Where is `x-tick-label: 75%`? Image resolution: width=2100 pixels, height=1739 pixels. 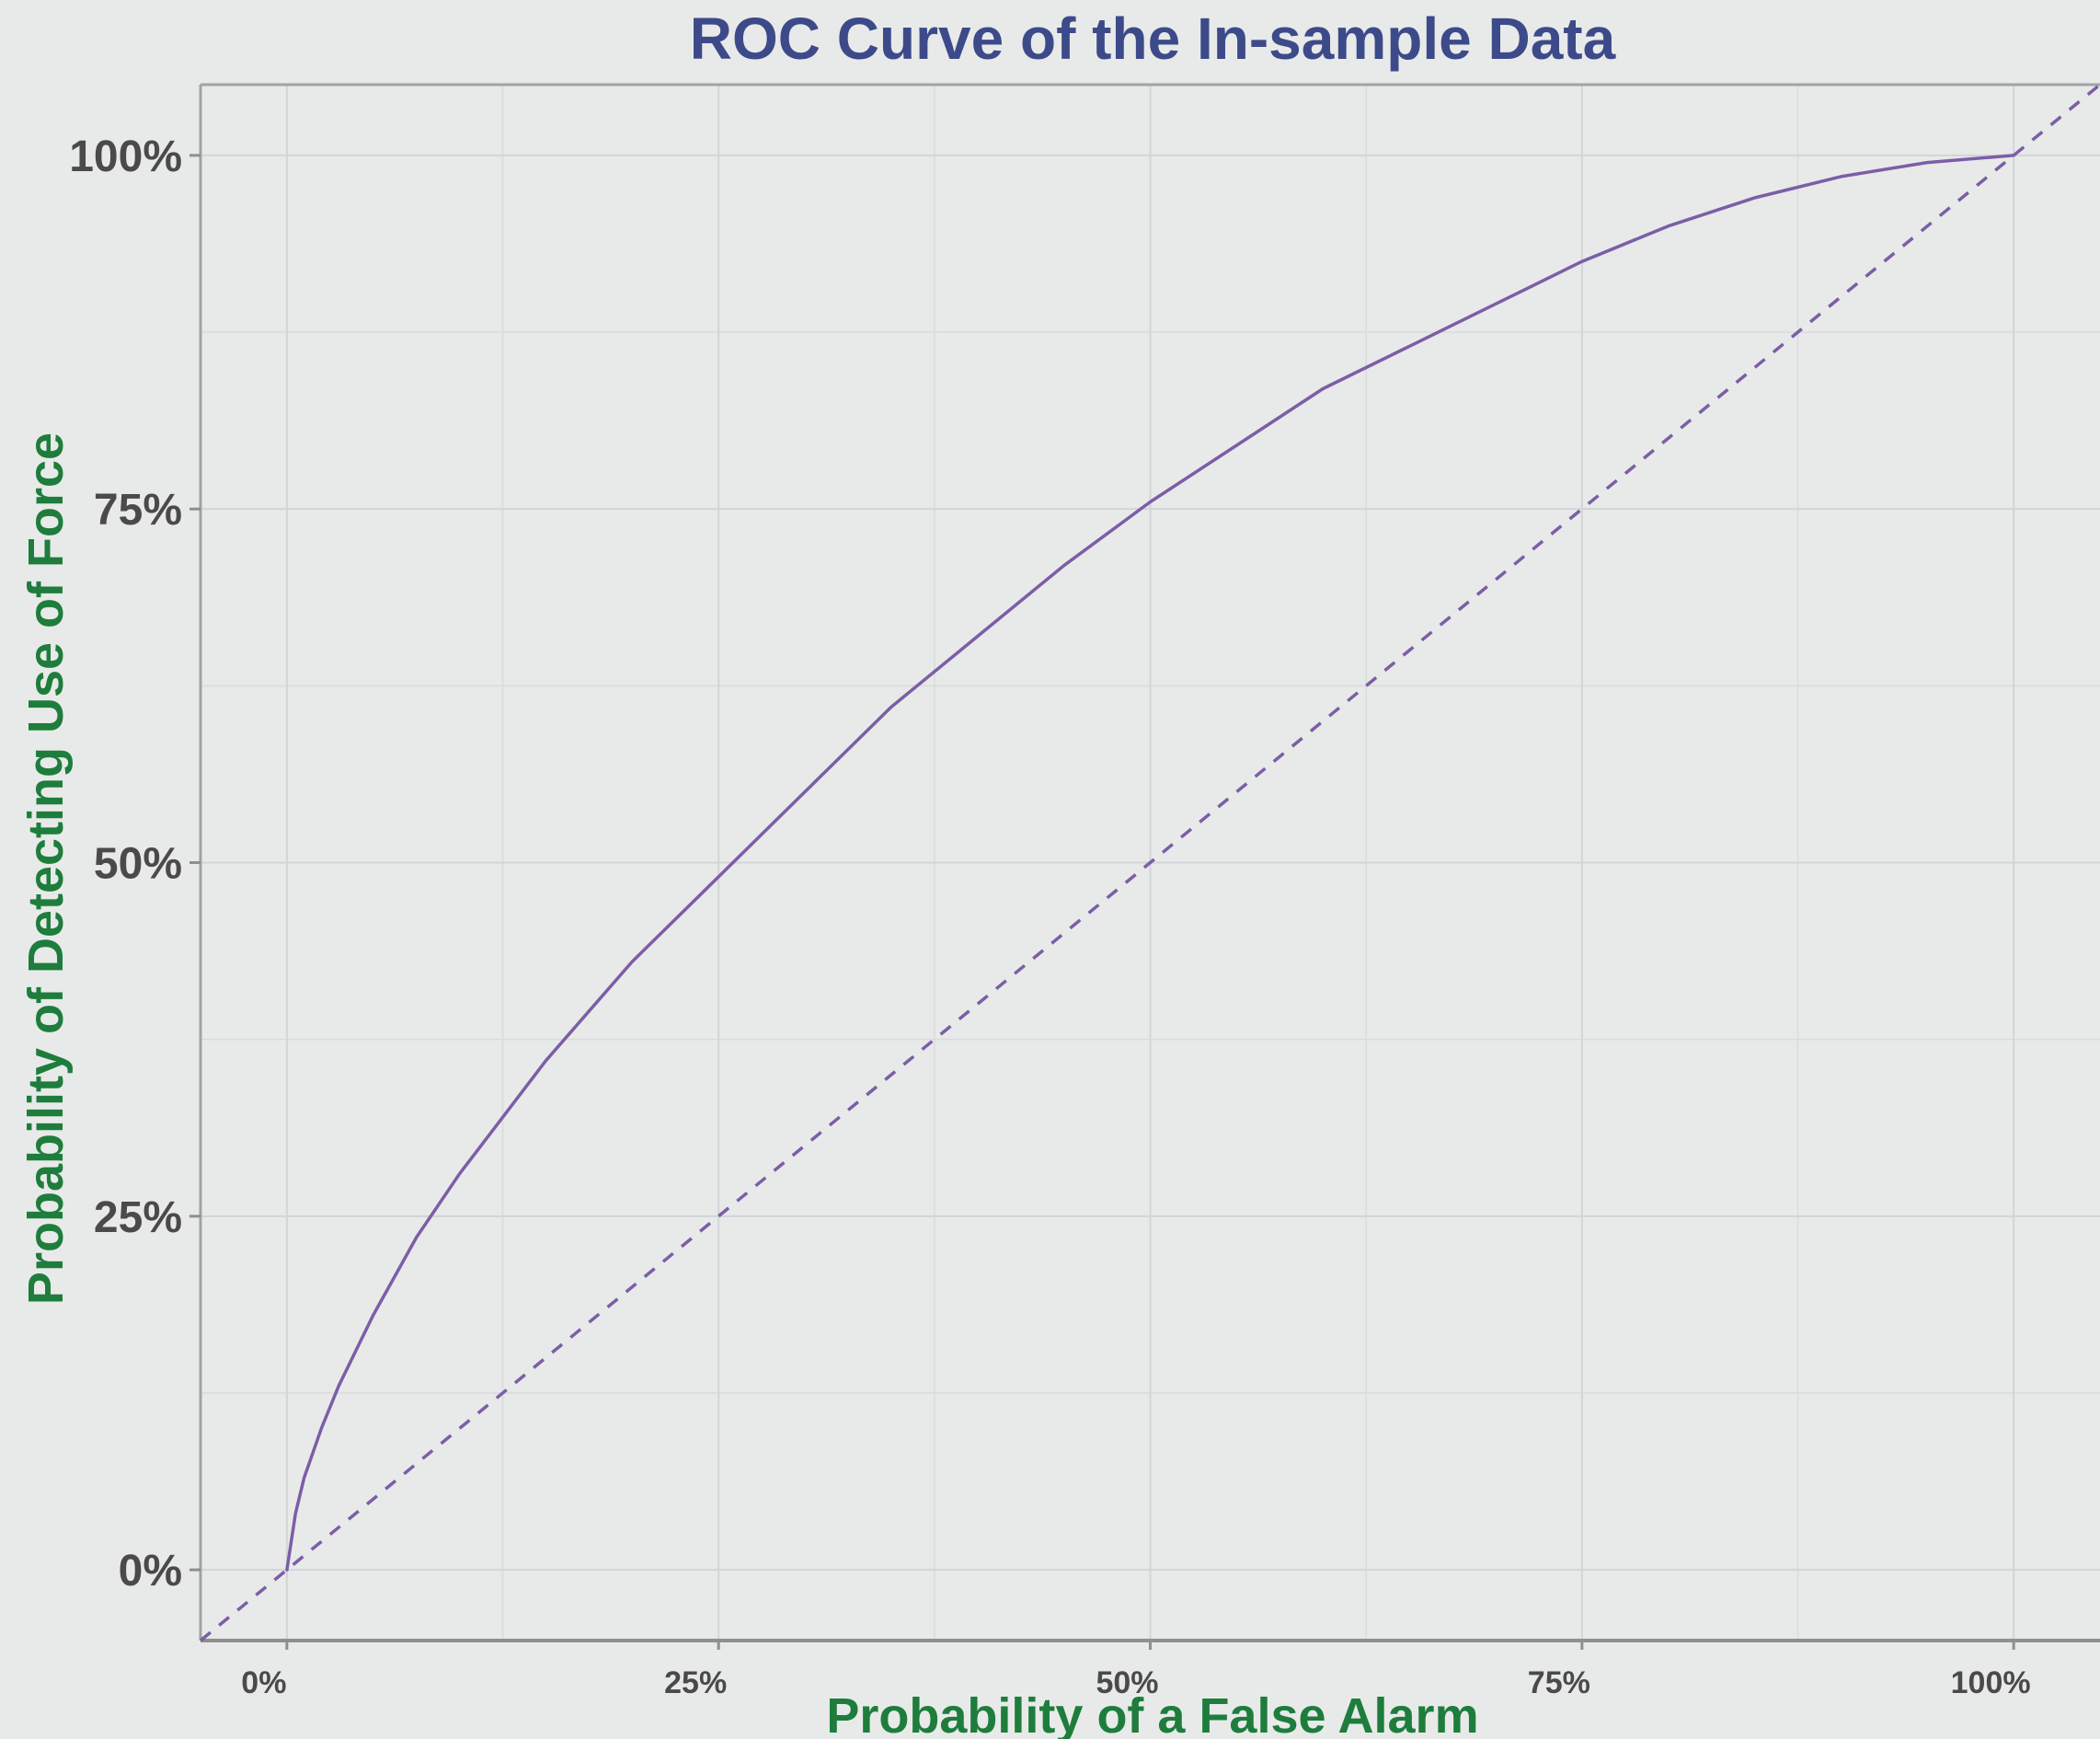 x-tick-label: 75% is located at coordinates (1559, 1683).